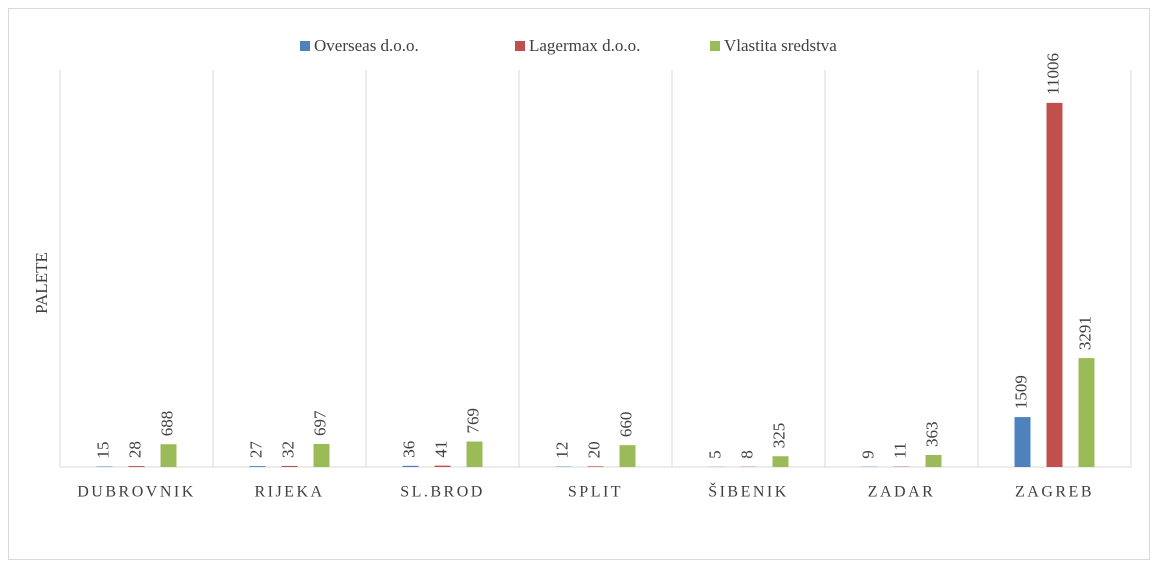 The width and height of the screenshot is (1157, 568). Describe the element at coordinates (287, 449) in the screenshot. I see `data-label: 32` at that location.